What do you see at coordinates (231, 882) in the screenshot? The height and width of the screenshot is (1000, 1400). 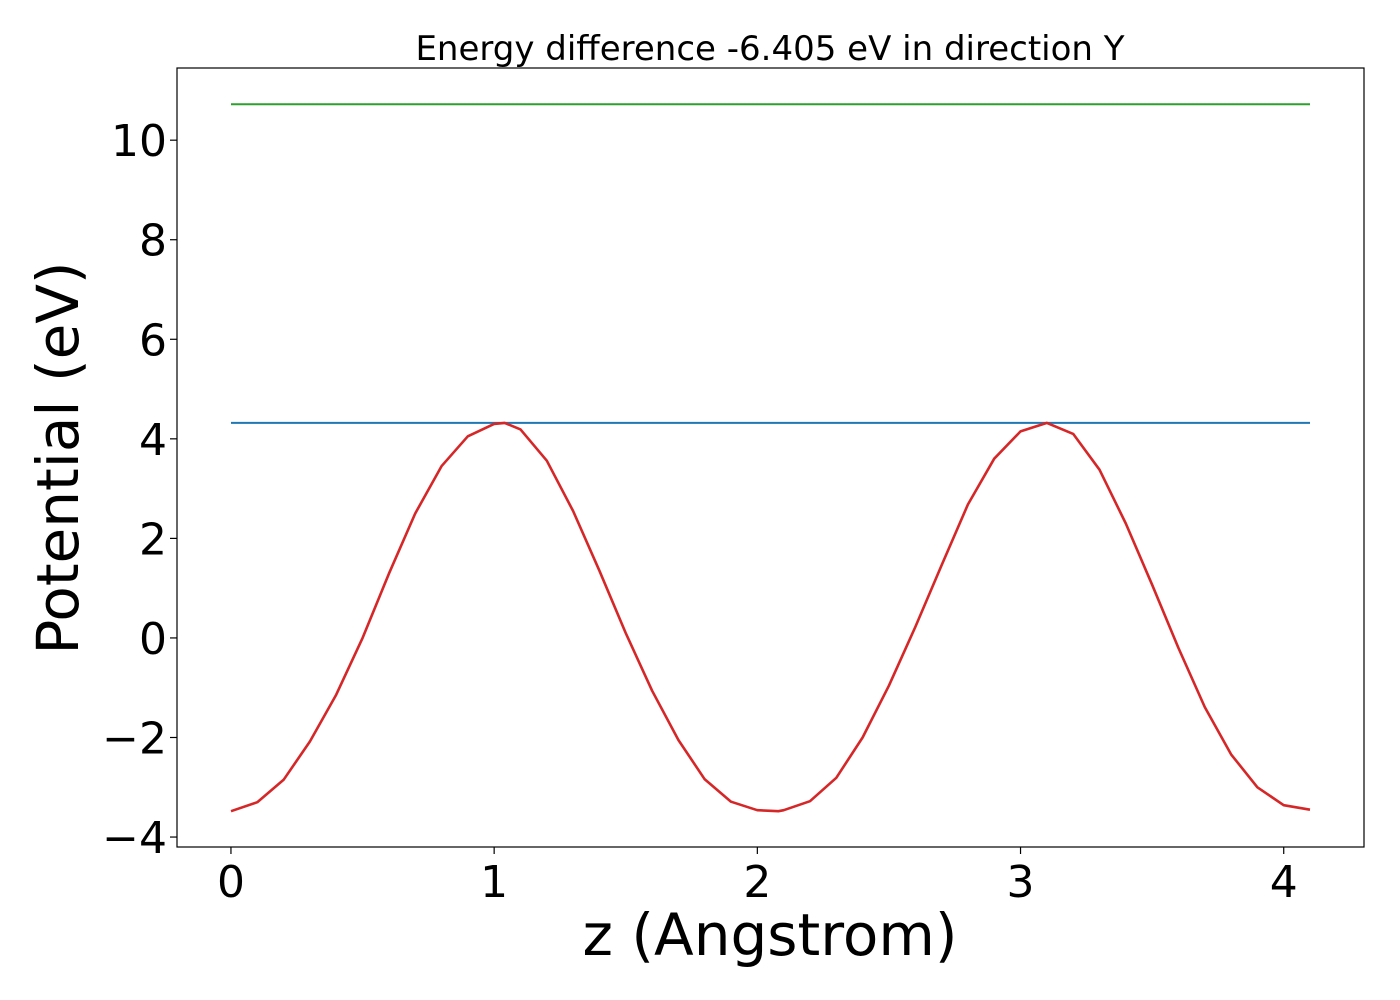 I see `x-tick-label: 0` at bounding box center [231, 882].